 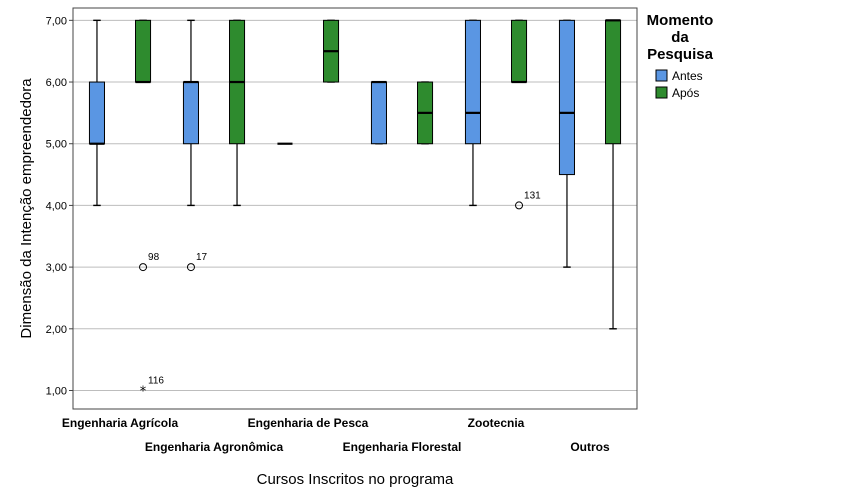 I want to click on outlier-label: 131, so click(x=532, y=195).